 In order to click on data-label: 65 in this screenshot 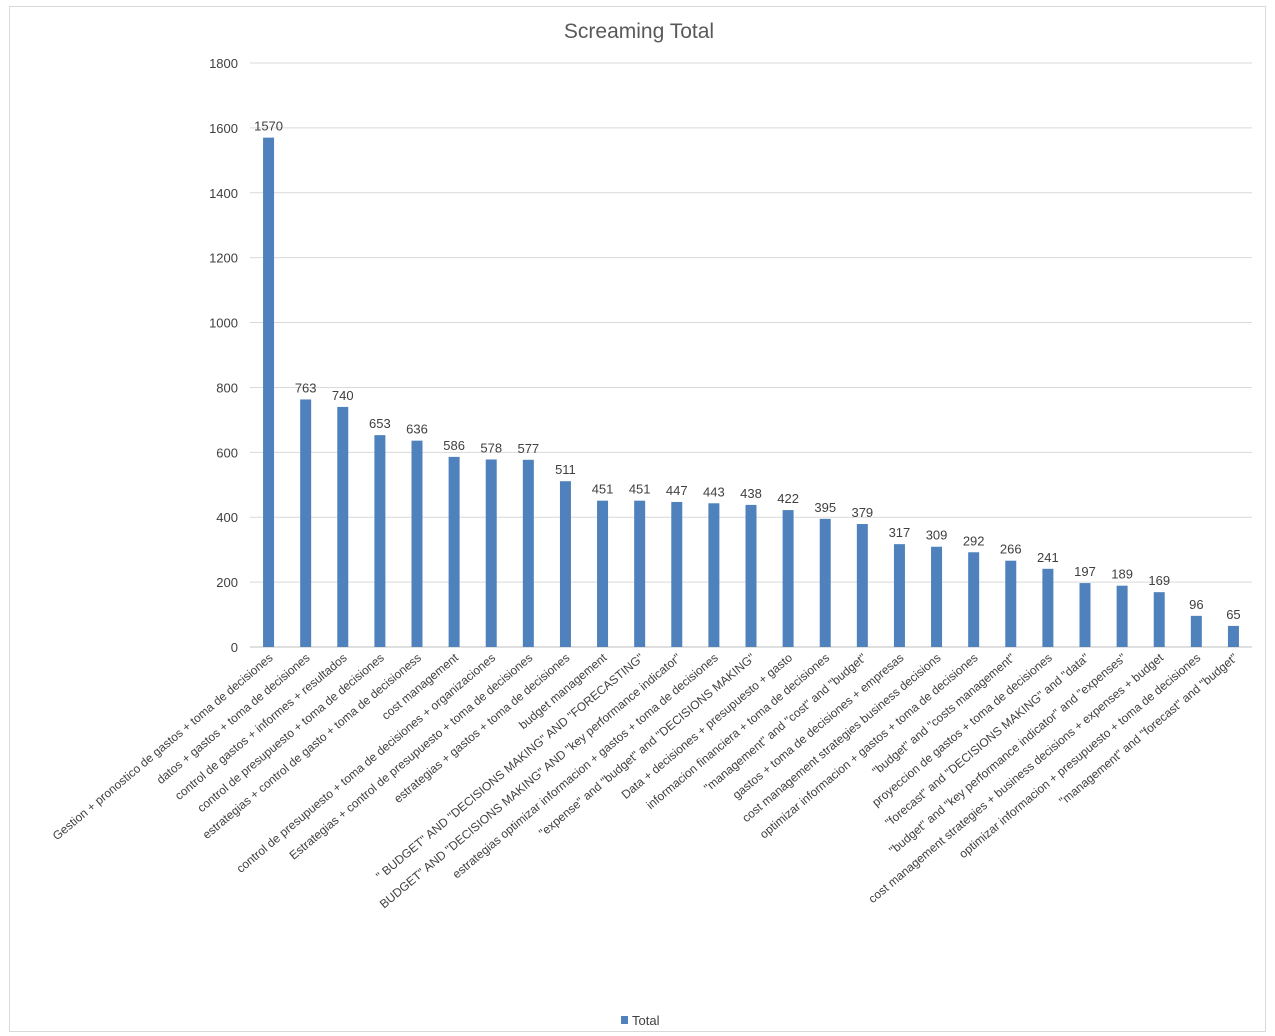, I will do `click(1233, 614)`.